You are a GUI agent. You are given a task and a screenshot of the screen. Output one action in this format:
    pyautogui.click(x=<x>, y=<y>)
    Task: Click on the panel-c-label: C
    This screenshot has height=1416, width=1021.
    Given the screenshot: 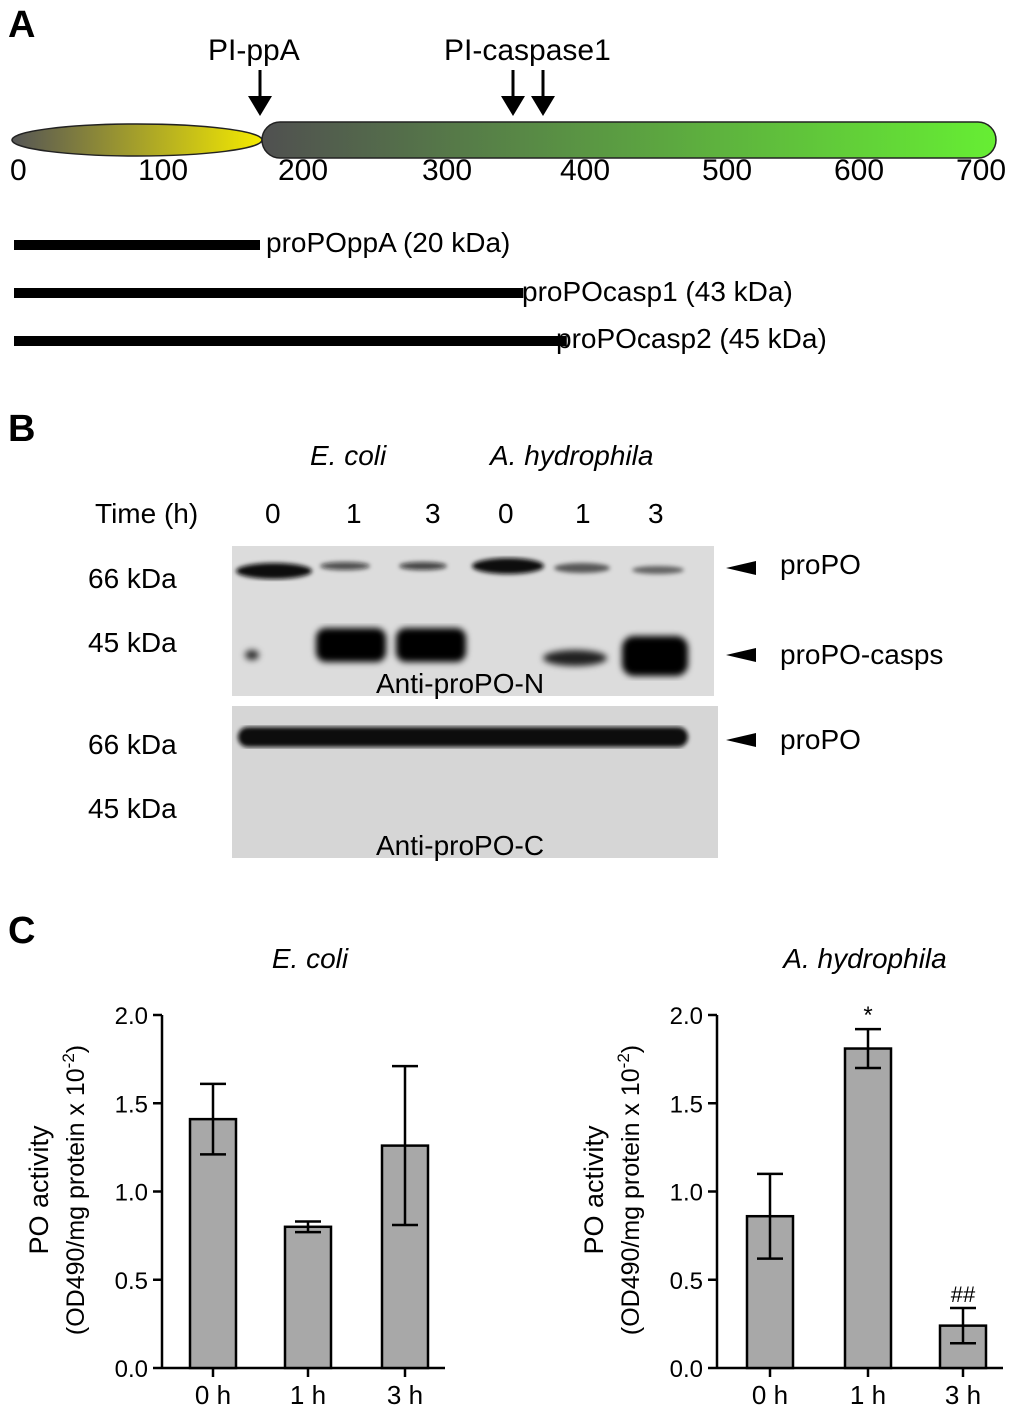 What is the action you would take?
    pyautogui.click(x=22, y=931)
    